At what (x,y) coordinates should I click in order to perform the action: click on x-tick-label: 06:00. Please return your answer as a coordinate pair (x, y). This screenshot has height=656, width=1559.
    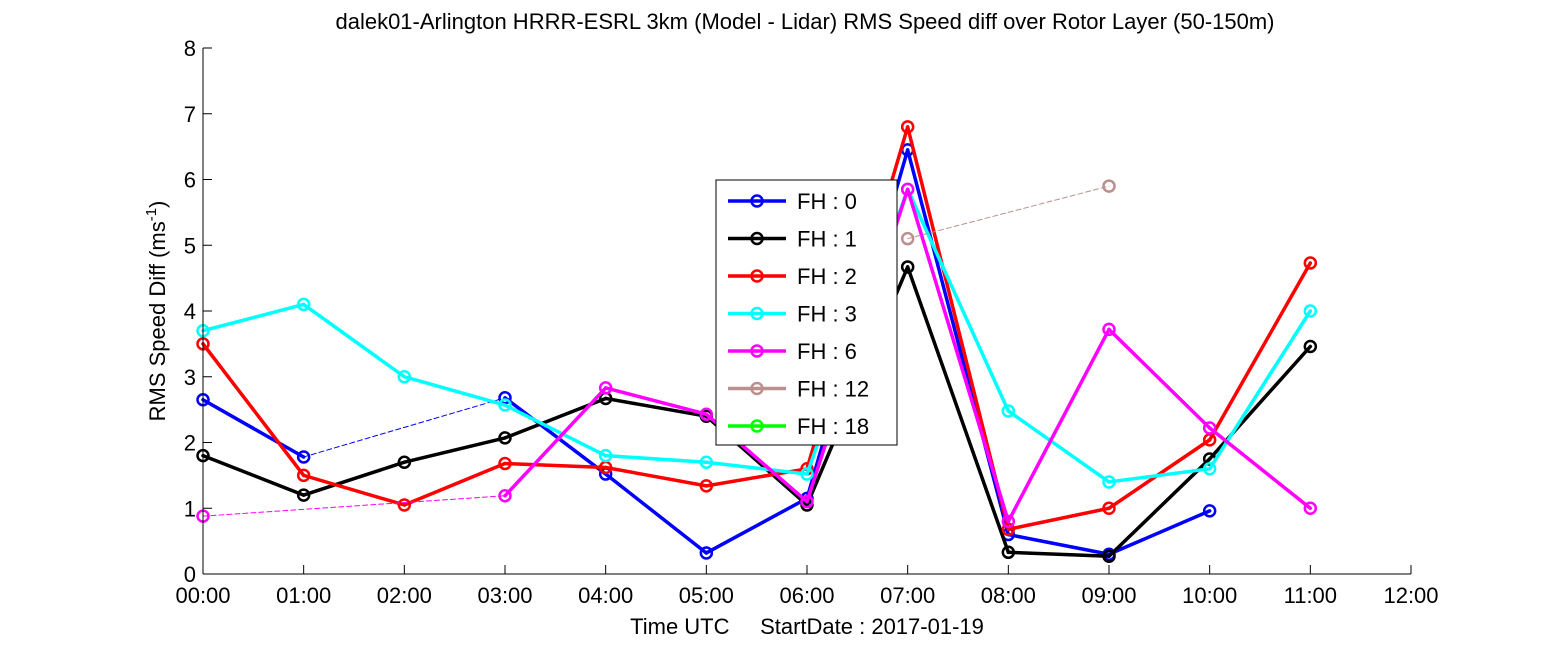
    Looking at the image, I should click on (806, 595).